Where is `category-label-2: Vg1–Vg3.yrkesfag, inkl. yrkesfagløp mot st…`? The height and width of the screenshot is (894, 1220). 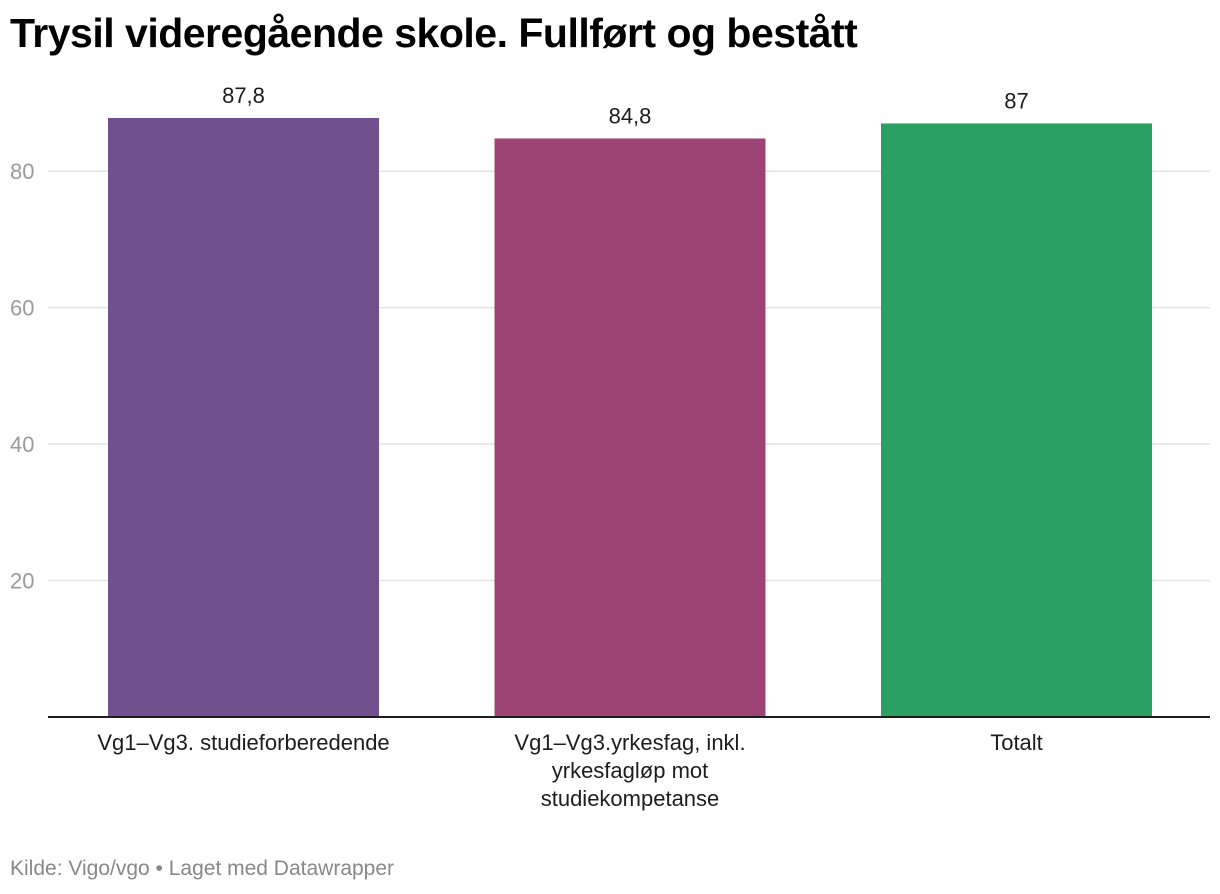 category-label-2: Vg1–Vg3.yrkesfag, inkl. yrkesfagløp mot st… is located at coordinates (629, 770).